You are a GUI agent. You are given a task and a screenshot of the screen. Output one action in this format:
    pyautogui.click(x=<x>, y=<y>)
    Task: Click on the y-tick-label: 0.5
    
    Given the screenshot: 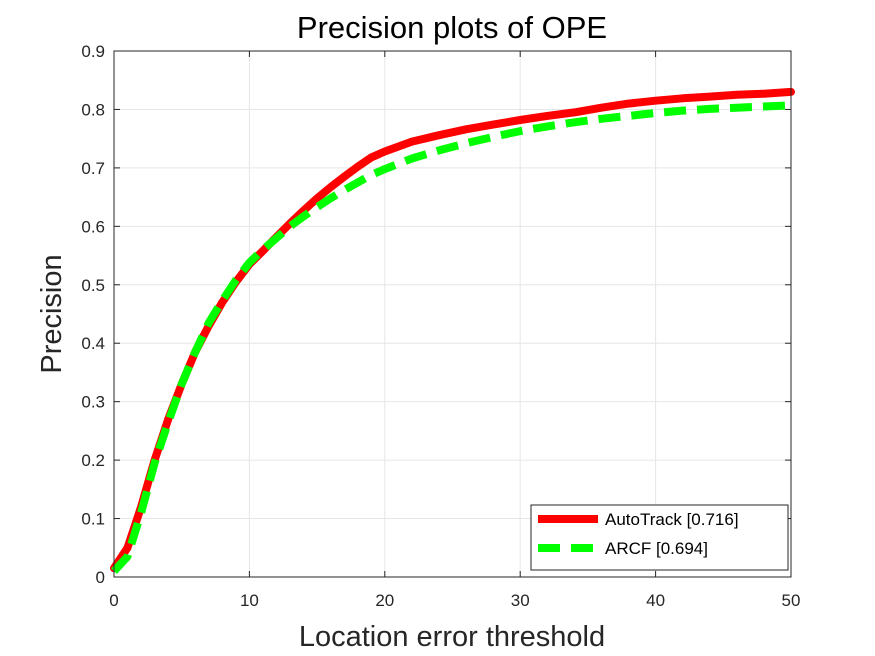 What is the action you would take?
    pyautogui.click(x=93, y=285)
    